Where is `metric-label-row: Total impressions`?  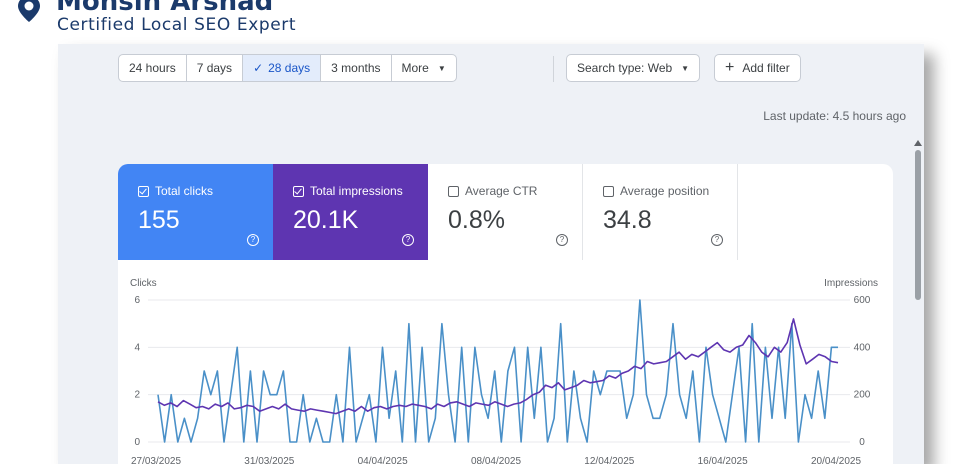
metric-label-row: Total impressions is located at coordinates (348, 191).